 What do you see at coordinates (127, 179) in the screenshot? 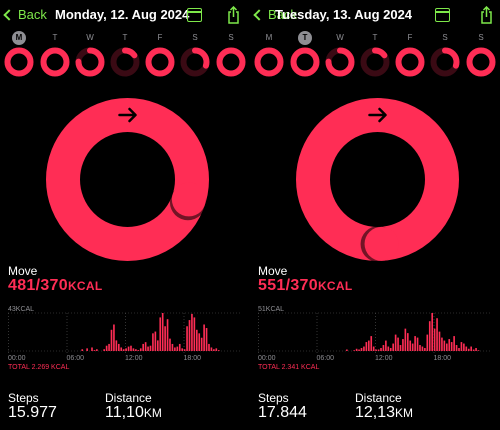
I see `move-ring` at bounding box center [127, 179].